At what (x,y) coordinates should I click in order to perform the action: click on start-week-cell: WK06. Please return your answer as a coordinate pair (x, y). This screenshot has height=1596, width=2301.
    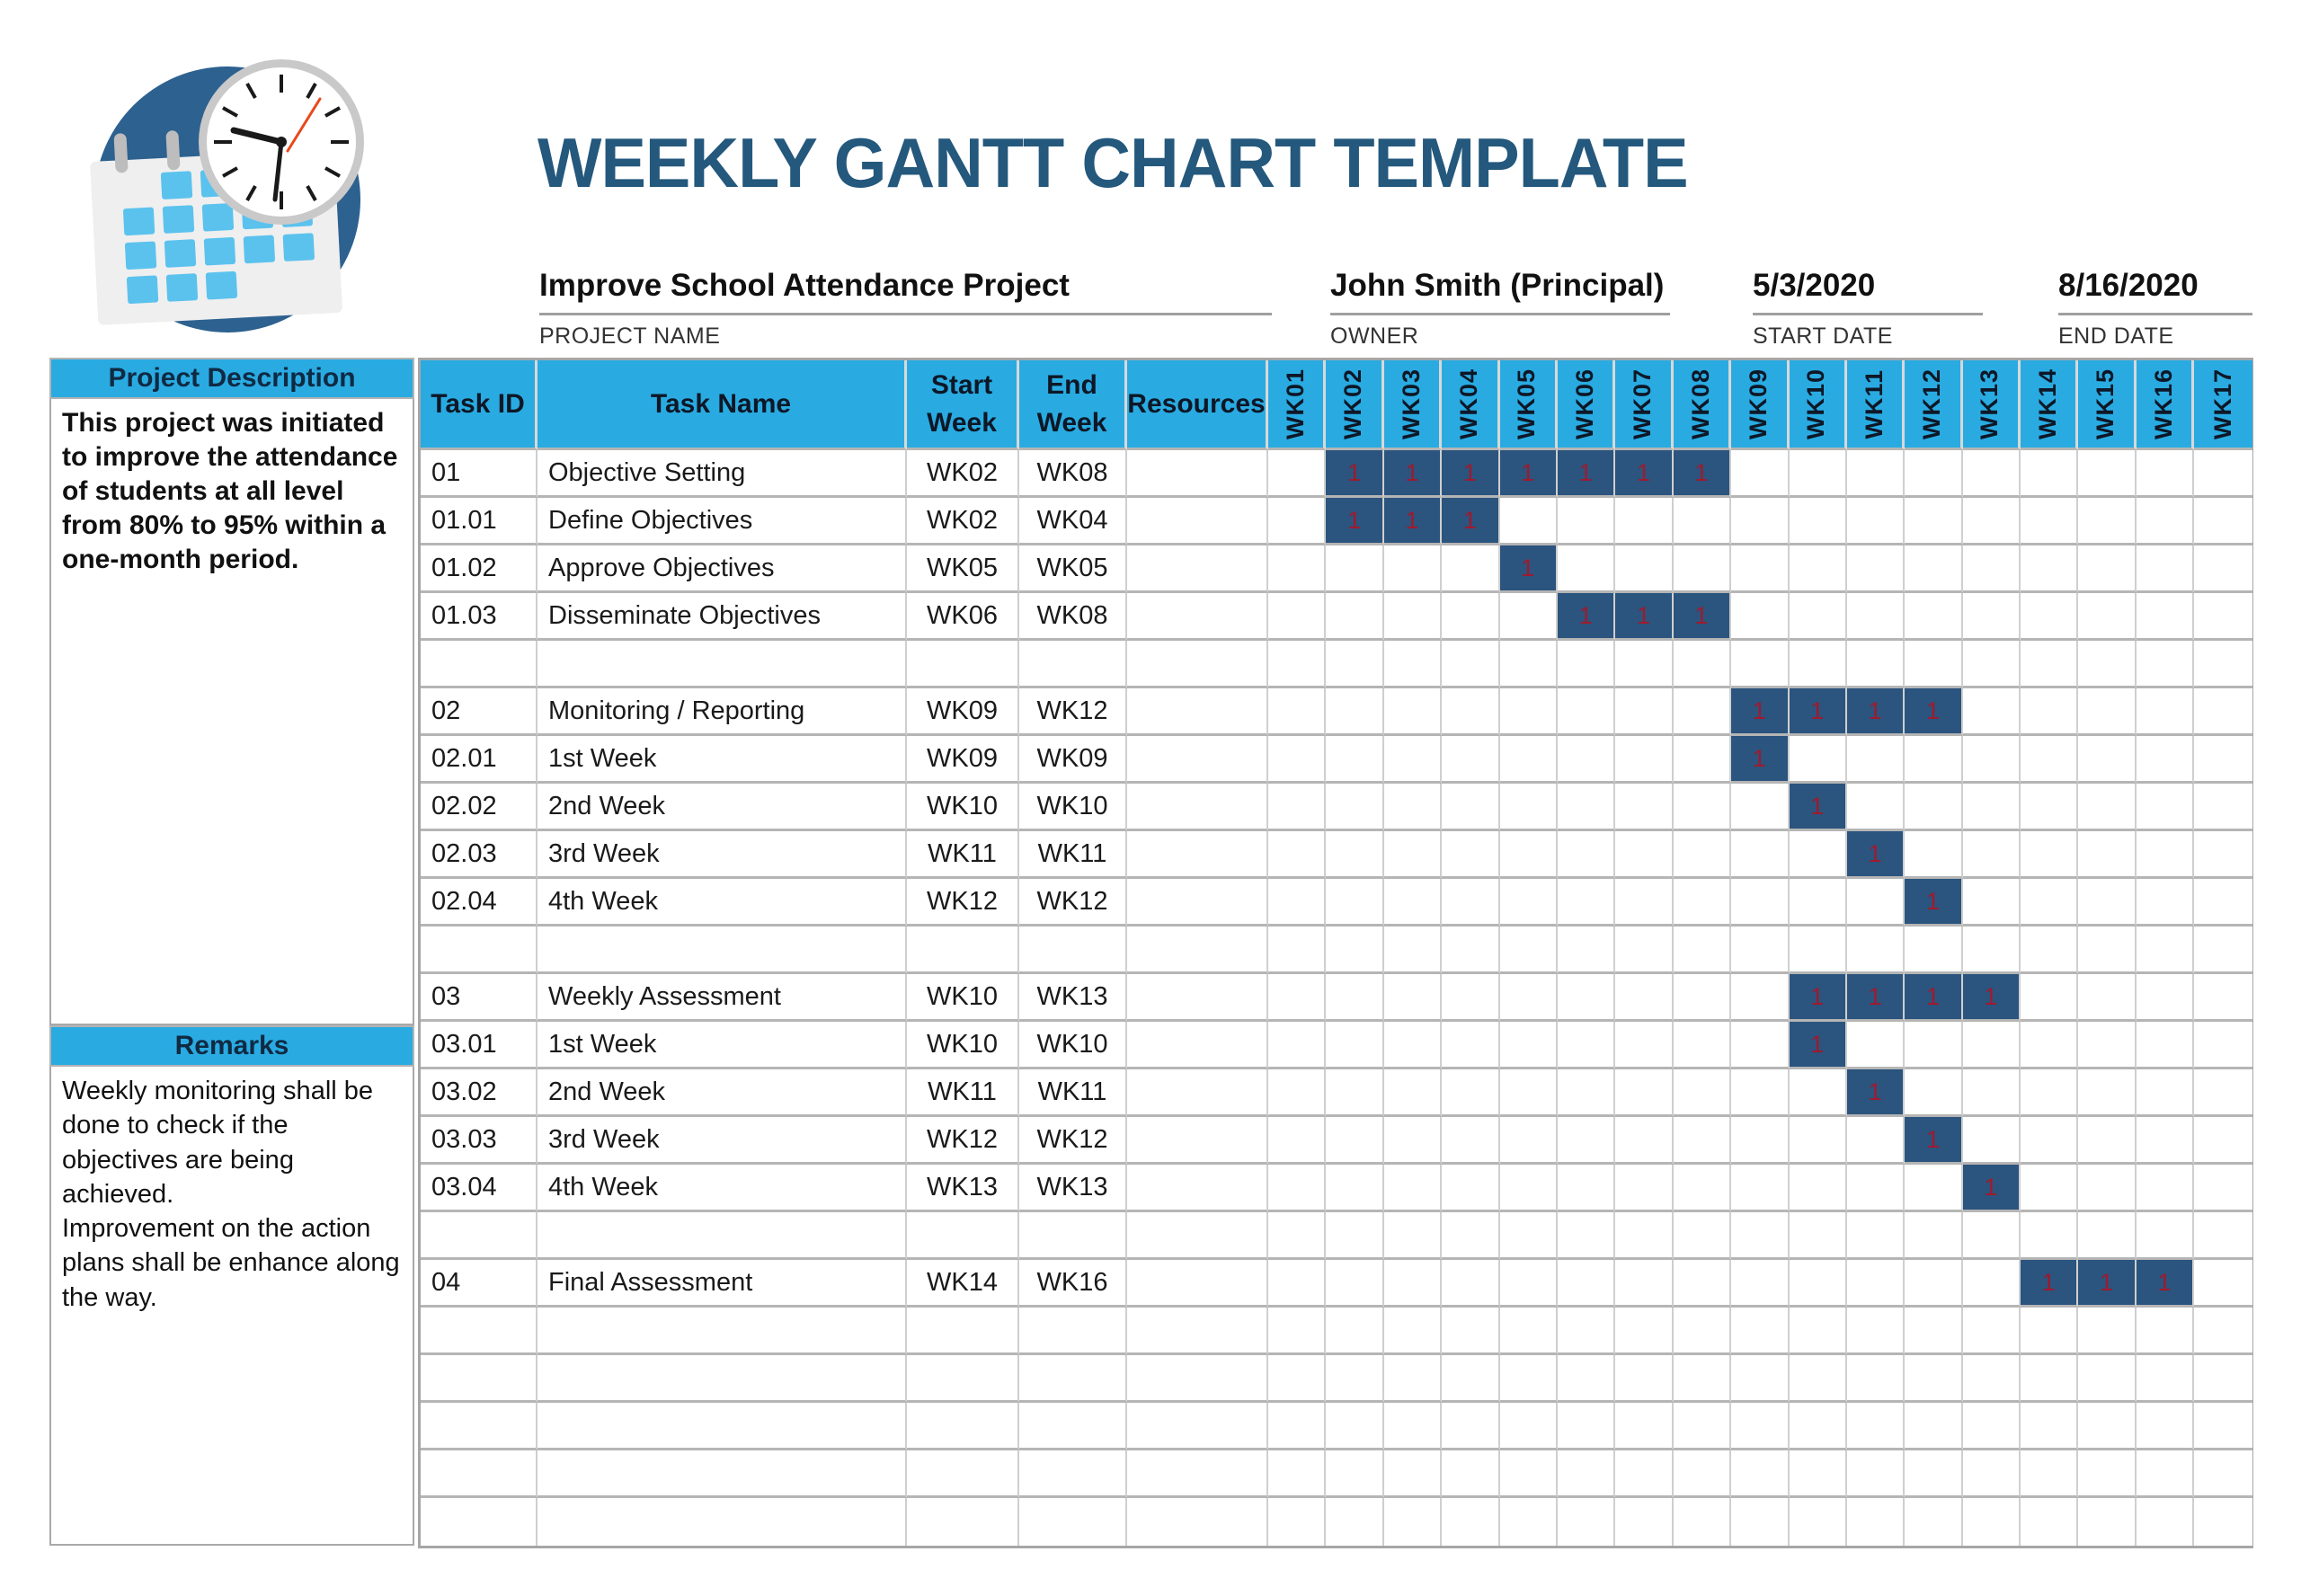
    Looking at the image, I should click on (963, 617).